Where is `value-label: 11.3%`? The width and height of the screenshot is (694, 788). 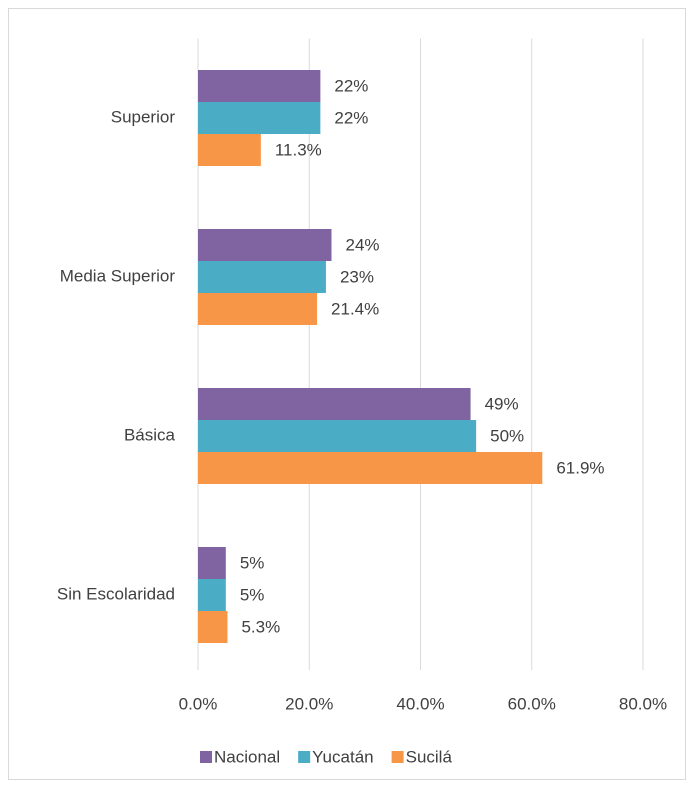
value-label: 11.3% is located at coordinates (298, 149).